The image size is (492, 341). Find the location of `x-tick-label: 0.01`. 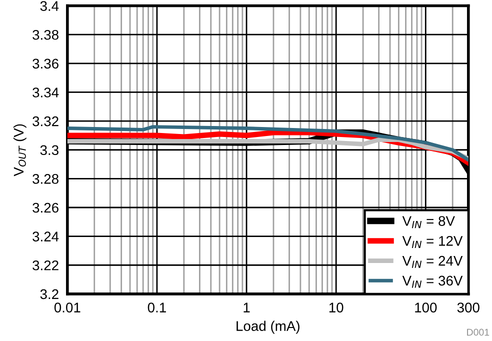

x-tick-label: 0.01 is located at coordinates (67, 307).